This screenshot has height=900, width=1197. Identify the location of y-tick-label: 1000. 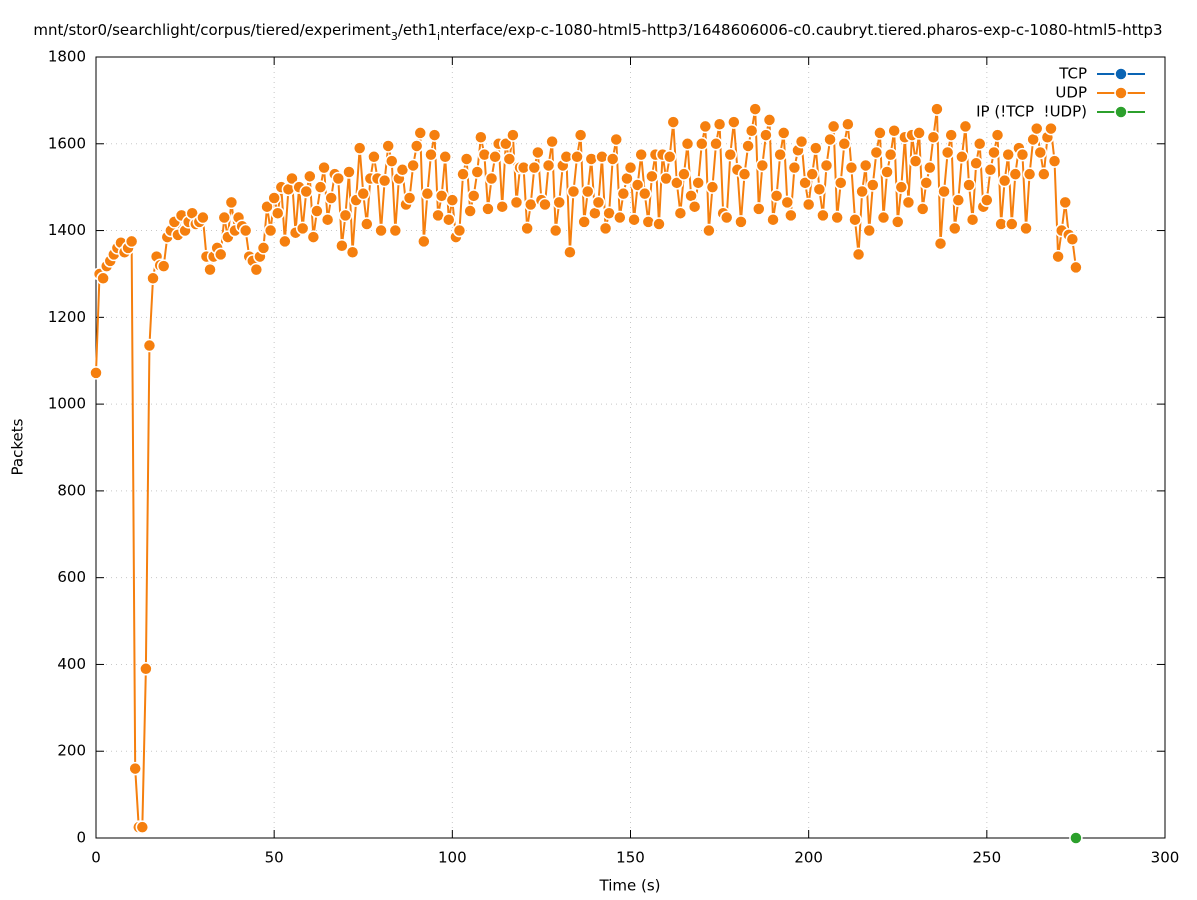
(67, 404).